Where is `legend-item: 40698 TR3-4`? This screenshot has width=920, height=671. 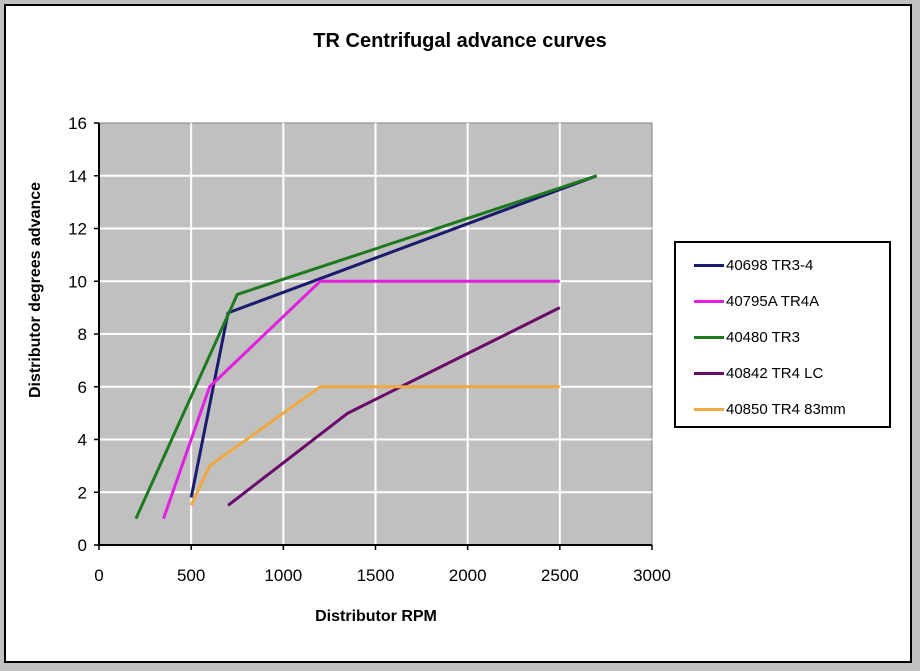
legend-item: 40698 TR3-4 is located at coordinates (753, 265).